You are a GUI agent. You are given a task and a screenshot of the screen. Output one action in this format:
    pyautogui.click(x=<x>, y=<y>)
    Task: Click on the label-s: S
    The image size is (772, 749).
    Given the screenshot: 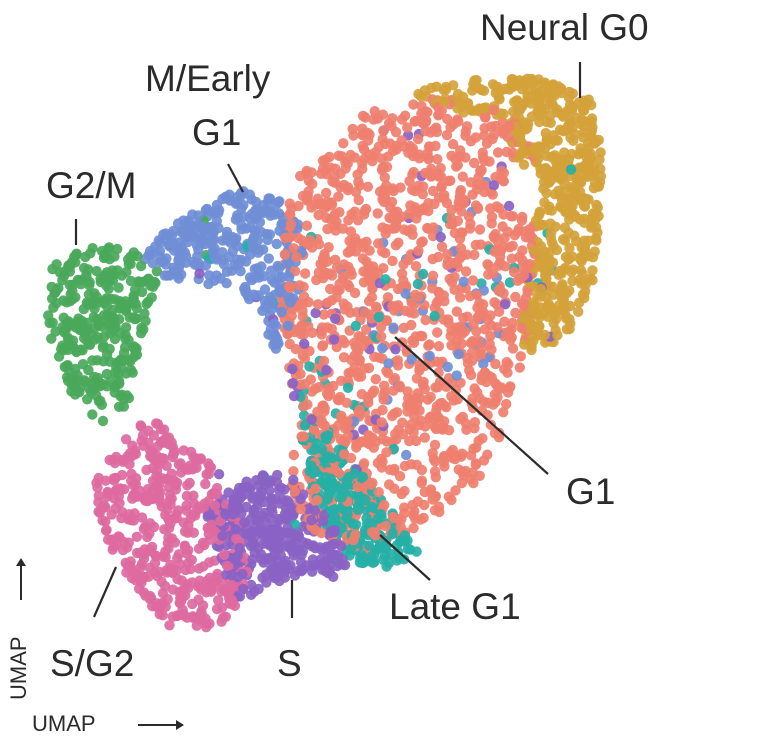 What is the action you would take?
    pyautogui.click(x=289, y=663)
    